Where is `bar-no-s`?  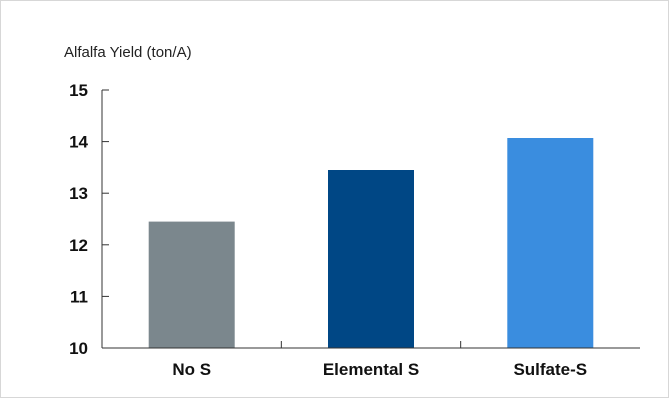 bar-no-s is located at coordinates (191, 284).